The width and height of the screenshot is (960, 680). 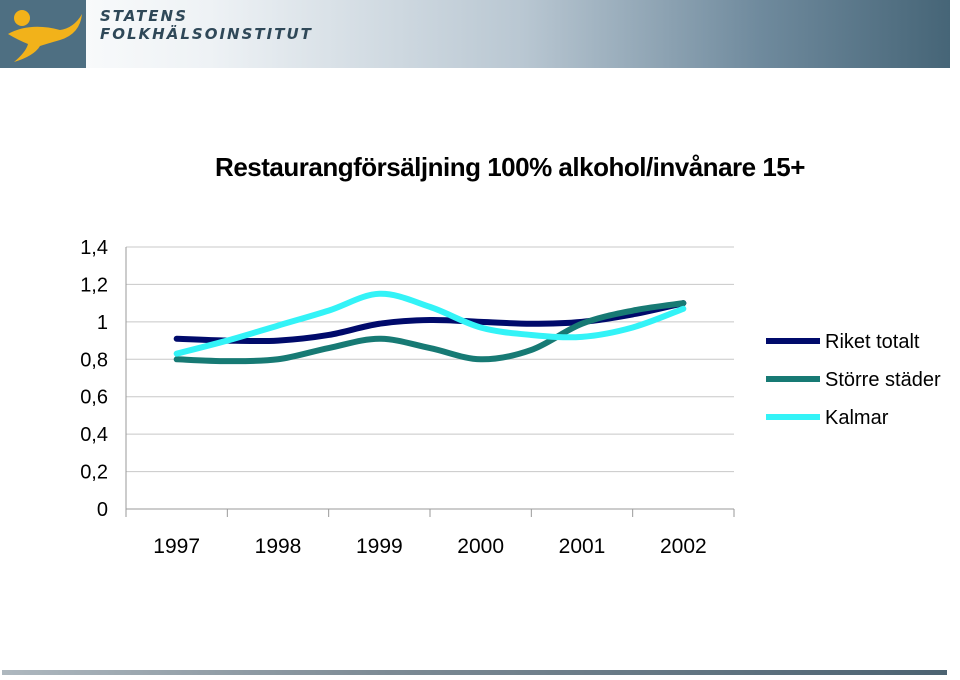 I want to click on organization-name: STATENS FOLKHÄLSOINSTITUT, so click(x=206, y=25).